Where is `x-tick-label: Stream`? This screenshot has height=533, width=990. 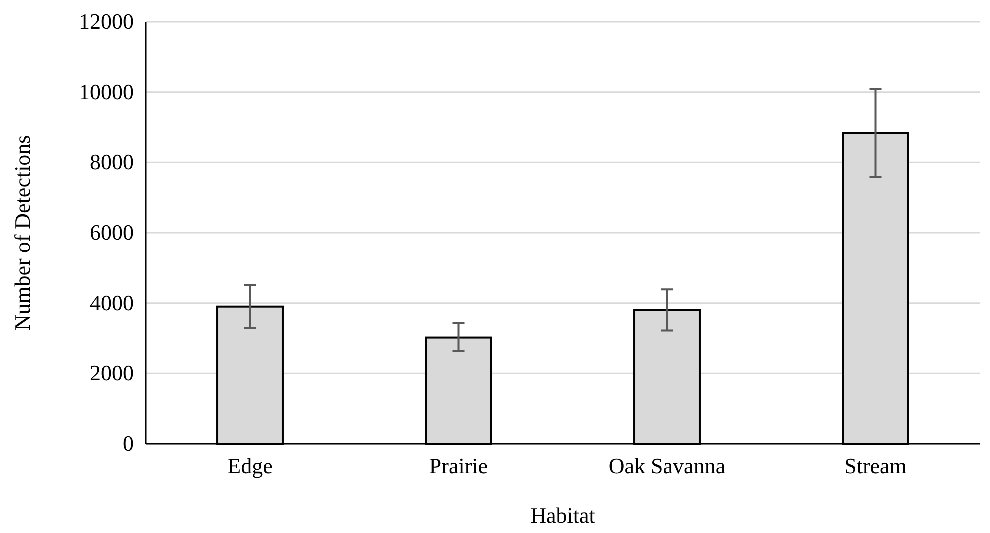
x-tick-label: Stream is located at coordinates (875, 466).